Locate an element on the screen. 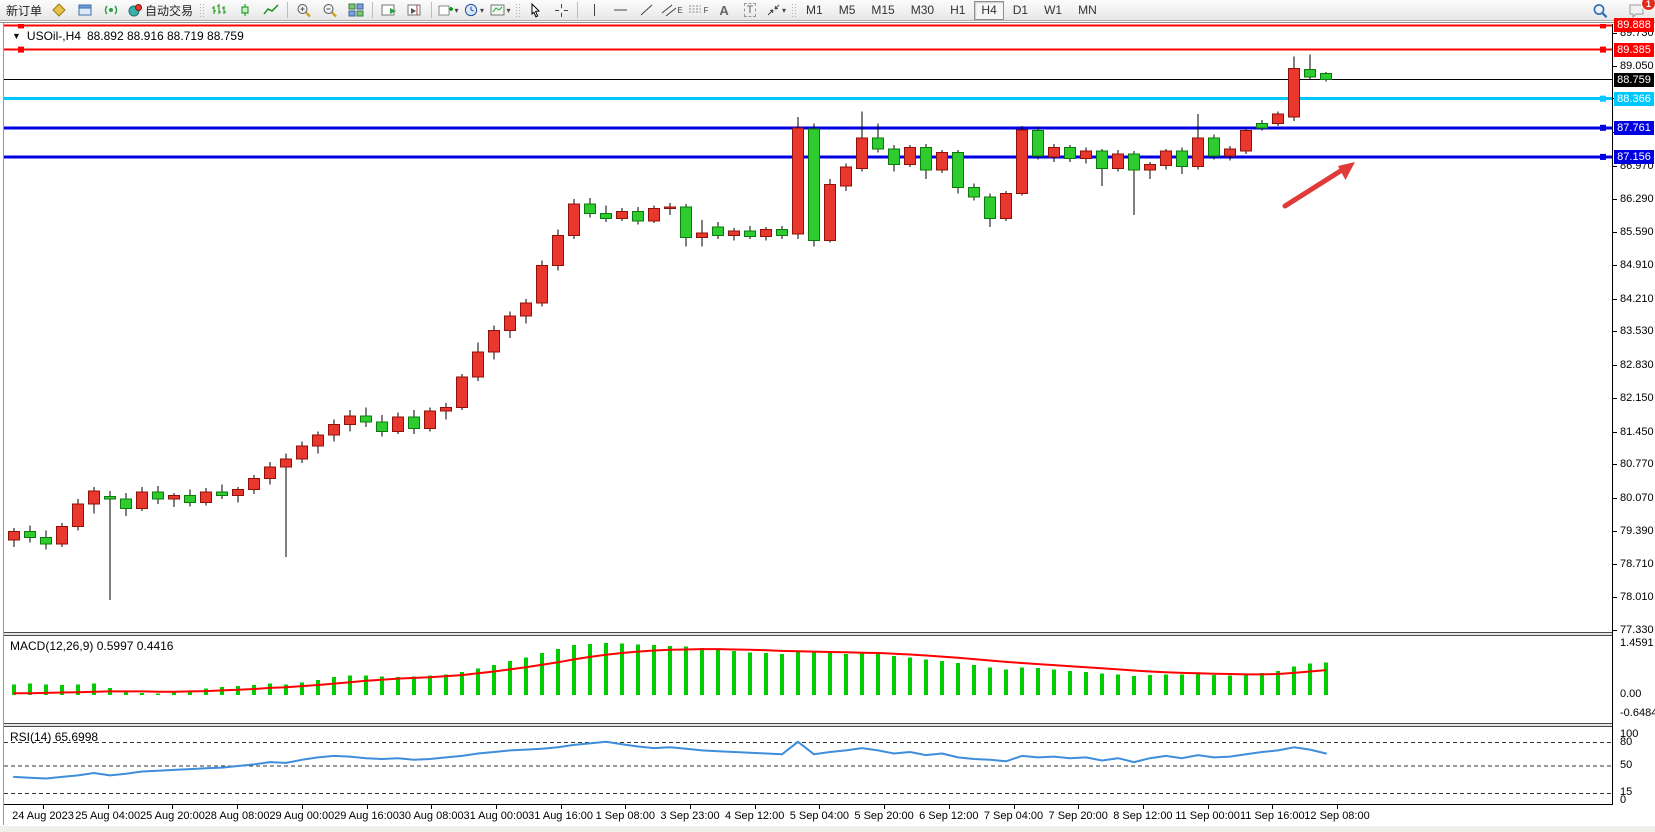 The height and width of the screenshot is (832, 1655). time-label: 7 Sep 20:00 is located at coordinates (1078, 816).